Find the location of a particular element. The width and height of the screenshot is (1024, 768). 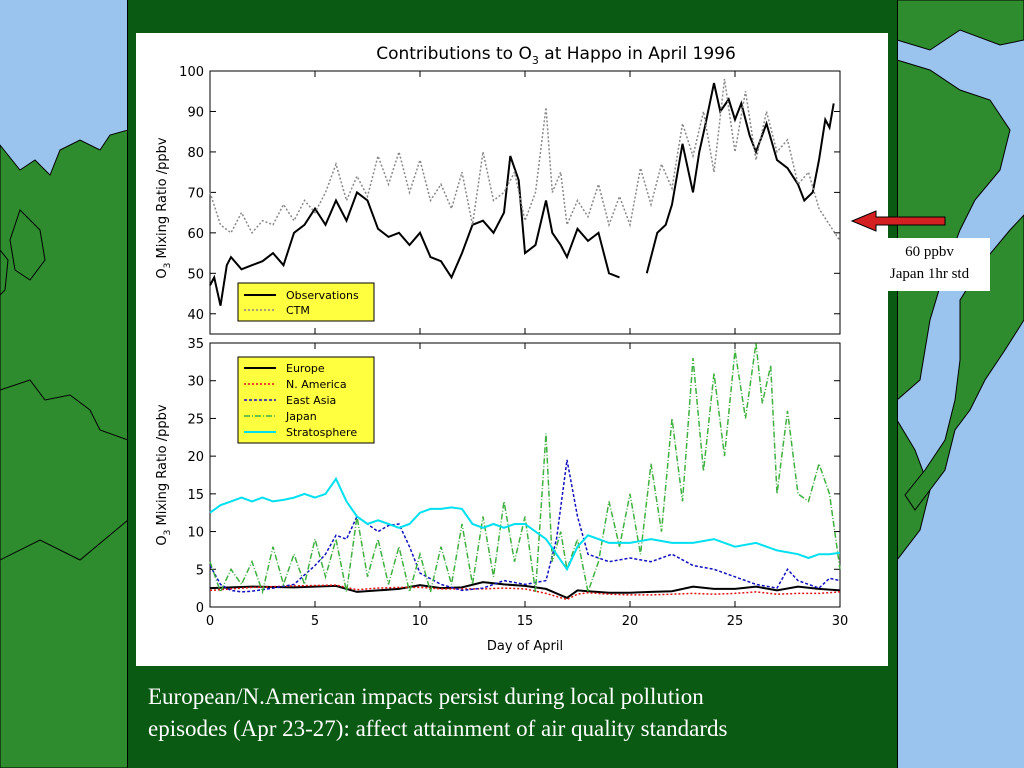

top-y-axis-label: O3 Mixing Ratio /ppbv is located at coordinates (164, 208).